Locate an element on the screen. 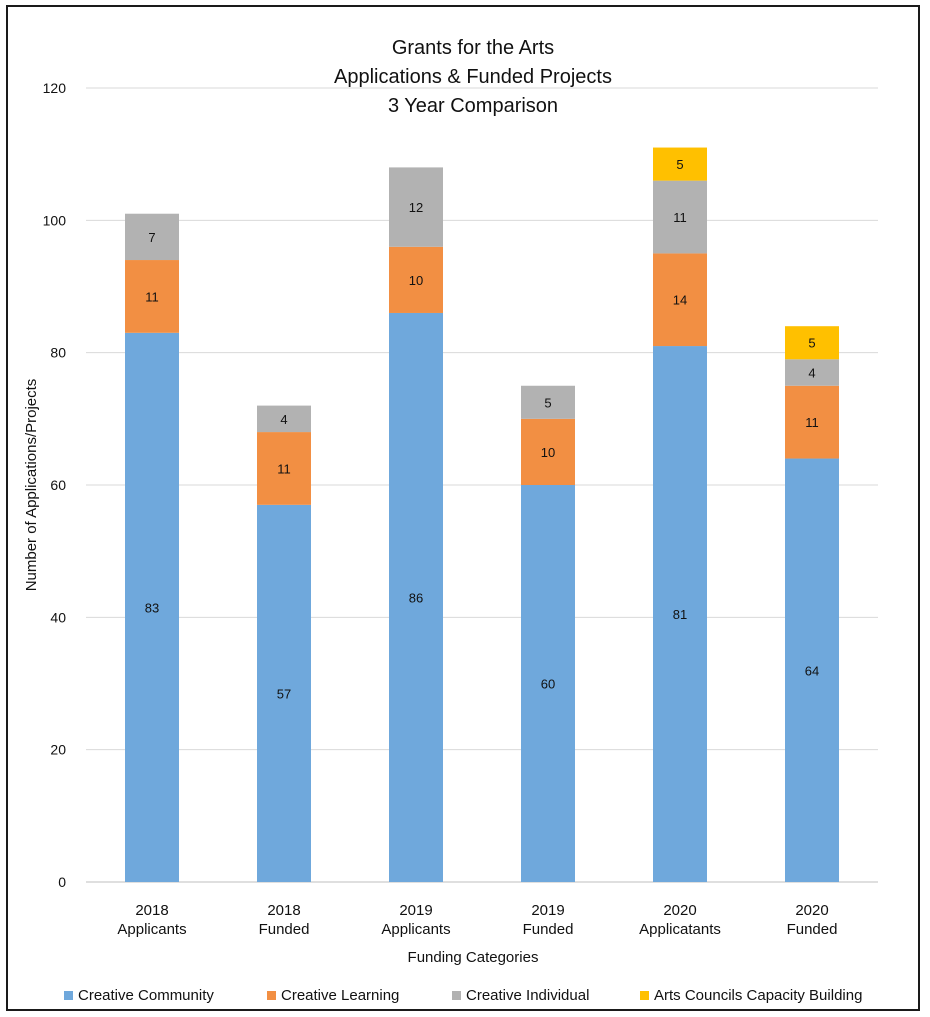 The height and width of the screenshot is (1017, 930). data-label: 14 is located at coordinates (680, 300).